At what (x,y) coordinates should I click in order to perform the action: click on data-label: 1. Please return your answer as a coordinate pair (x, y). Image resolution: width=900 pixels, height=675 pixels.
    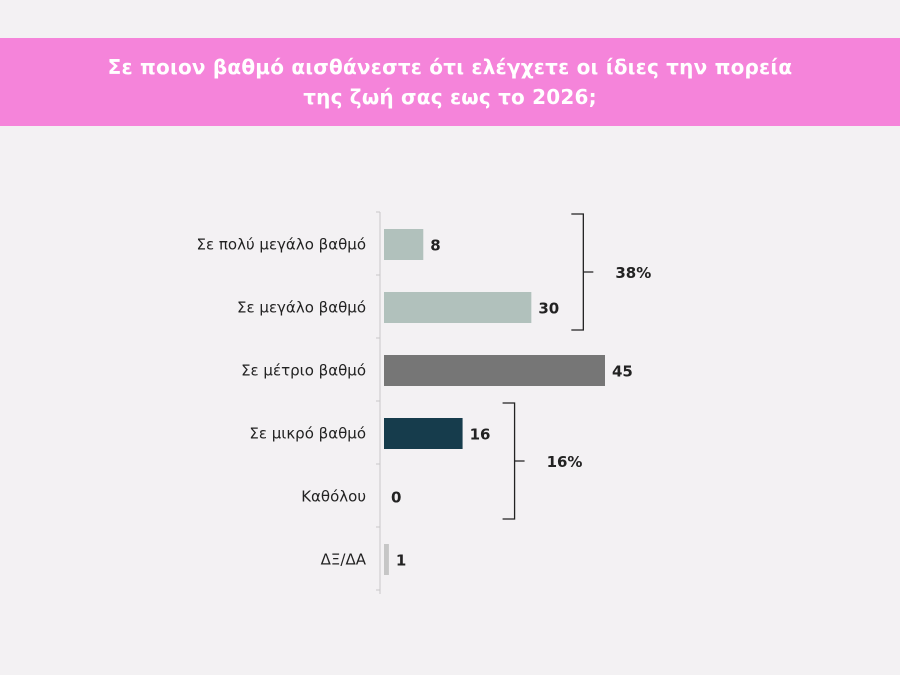
    Looking at the image, I should click on (401, 561).